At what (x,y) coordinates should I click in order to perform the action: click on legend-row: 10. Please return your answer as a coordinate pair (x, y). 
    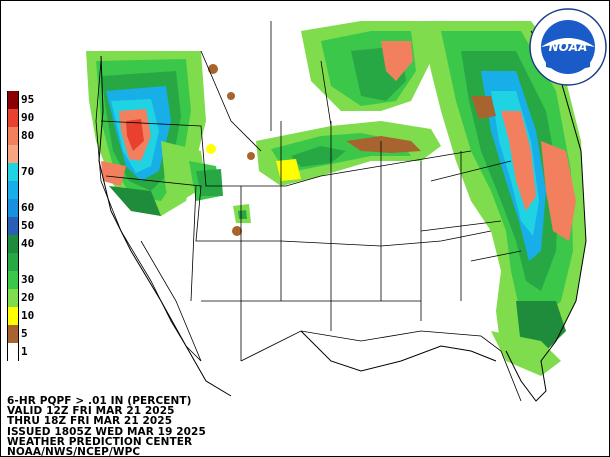
    Looking at the image, I should click on (27, 316).